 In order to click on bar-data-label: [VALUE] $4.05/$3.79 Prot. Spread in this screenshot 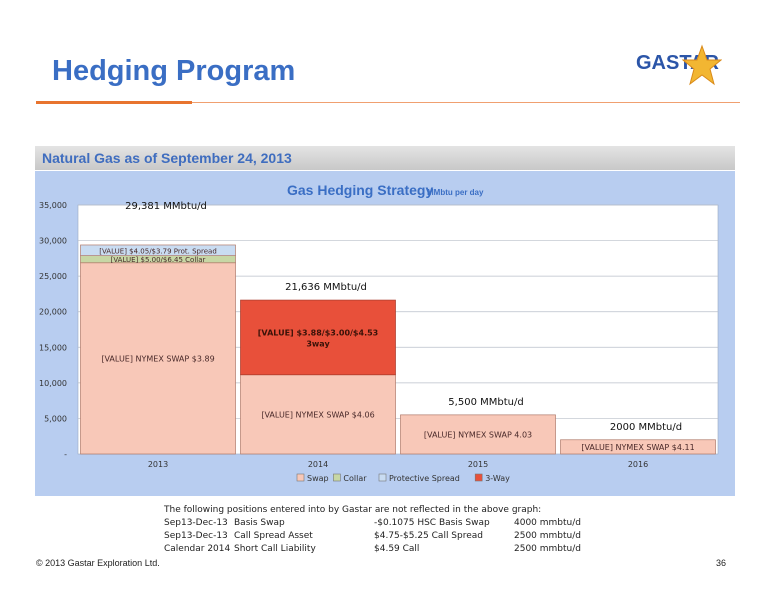, I will do `click(158, 251)`.